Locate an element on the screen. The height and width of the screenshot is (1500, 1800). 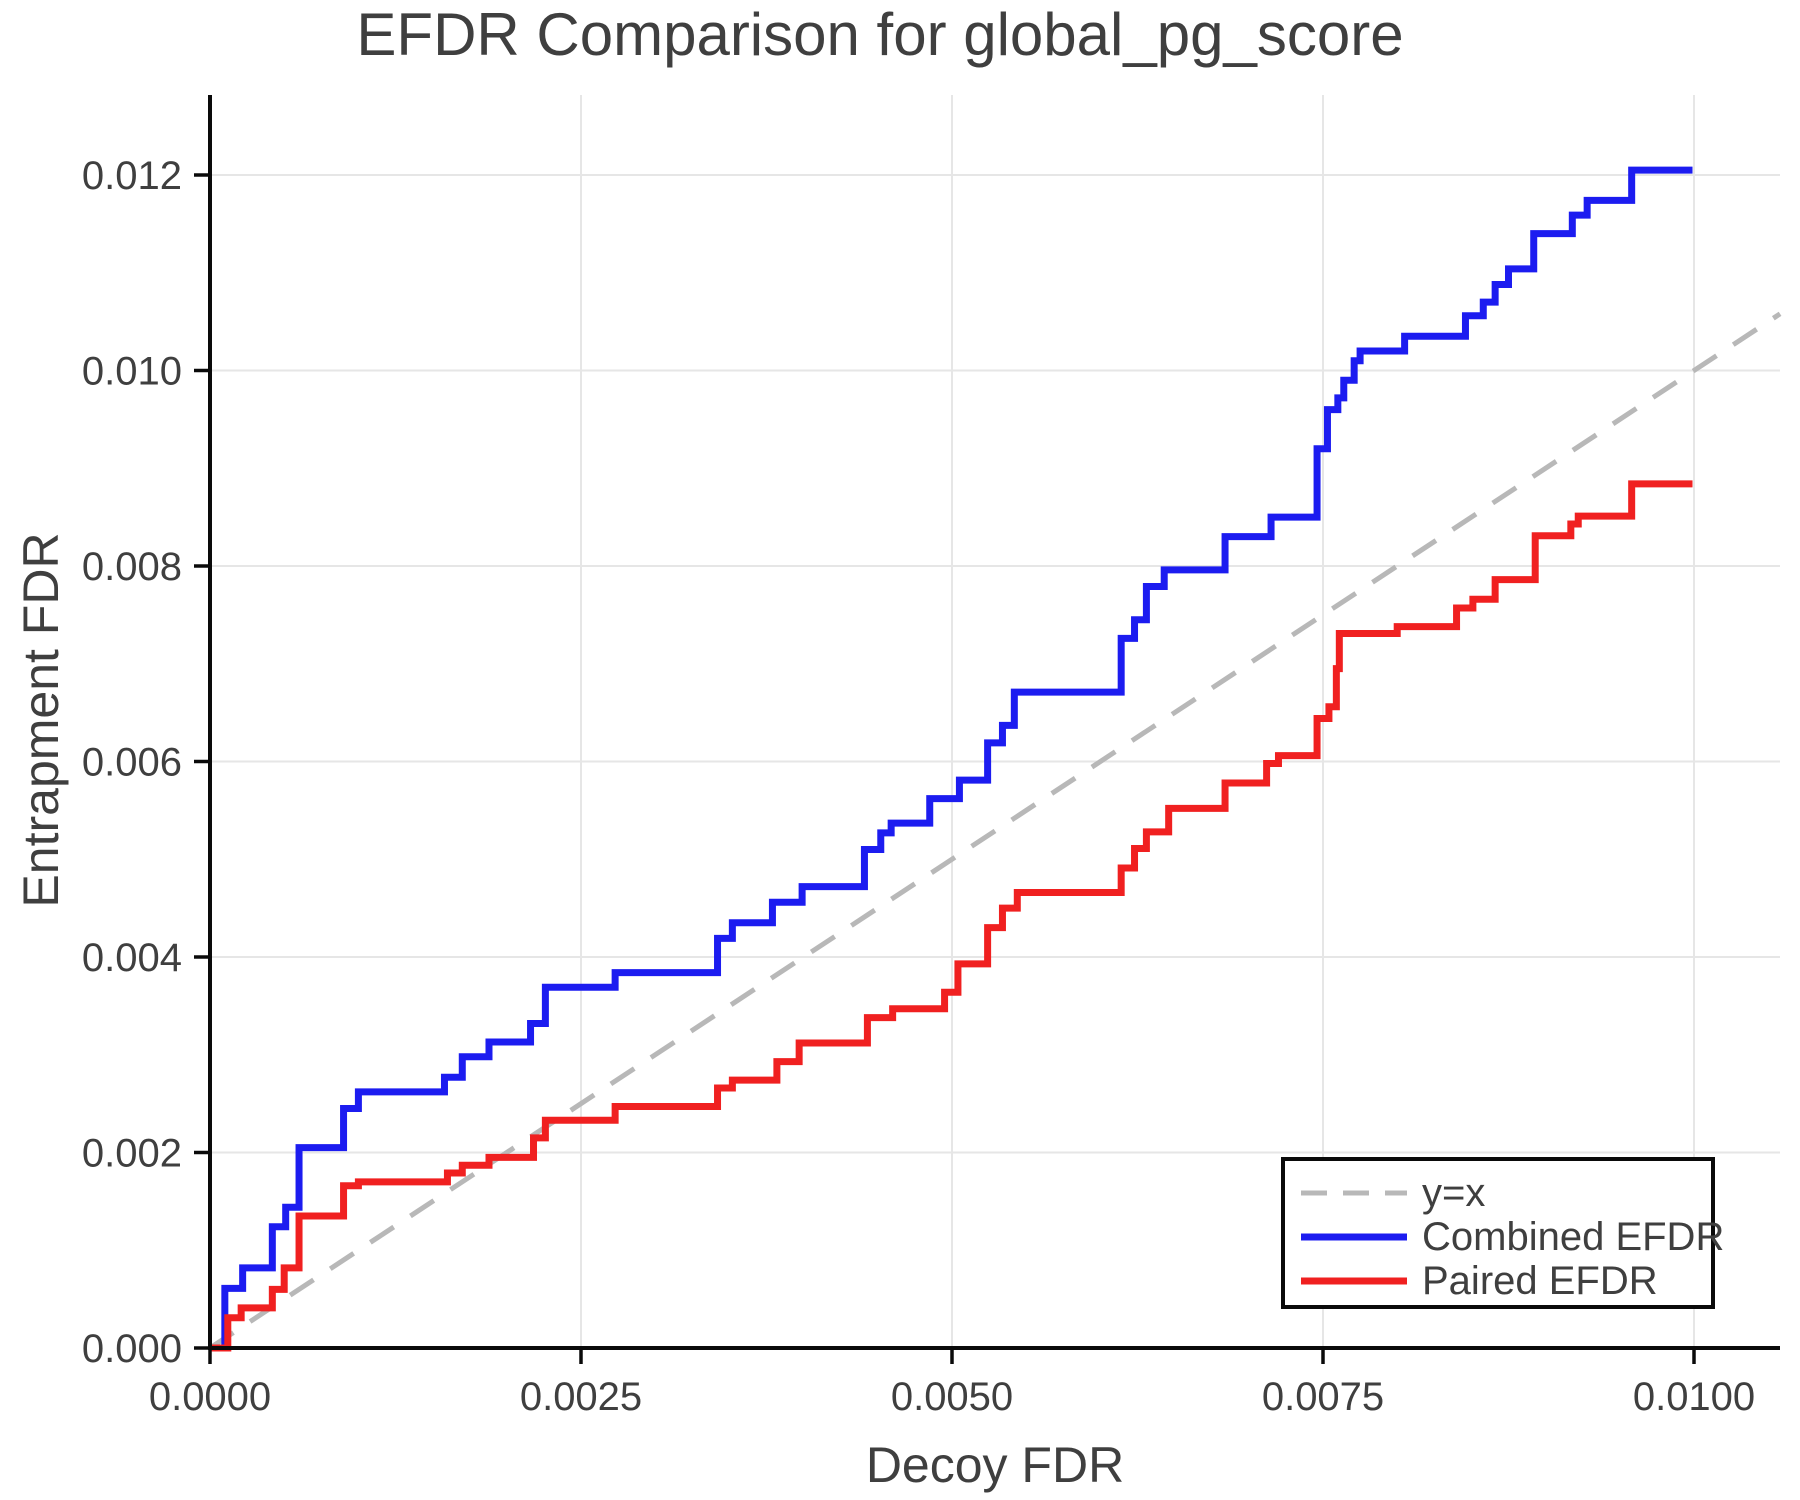
legend-item-paired: Paired EFDR is located at coordinates (1479, 1281).